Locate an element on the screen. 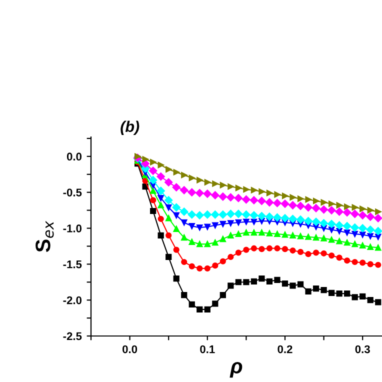 This screenshot has height=382, width=382. y-tick-label: -0.5 is located at coordinates (72, 192).